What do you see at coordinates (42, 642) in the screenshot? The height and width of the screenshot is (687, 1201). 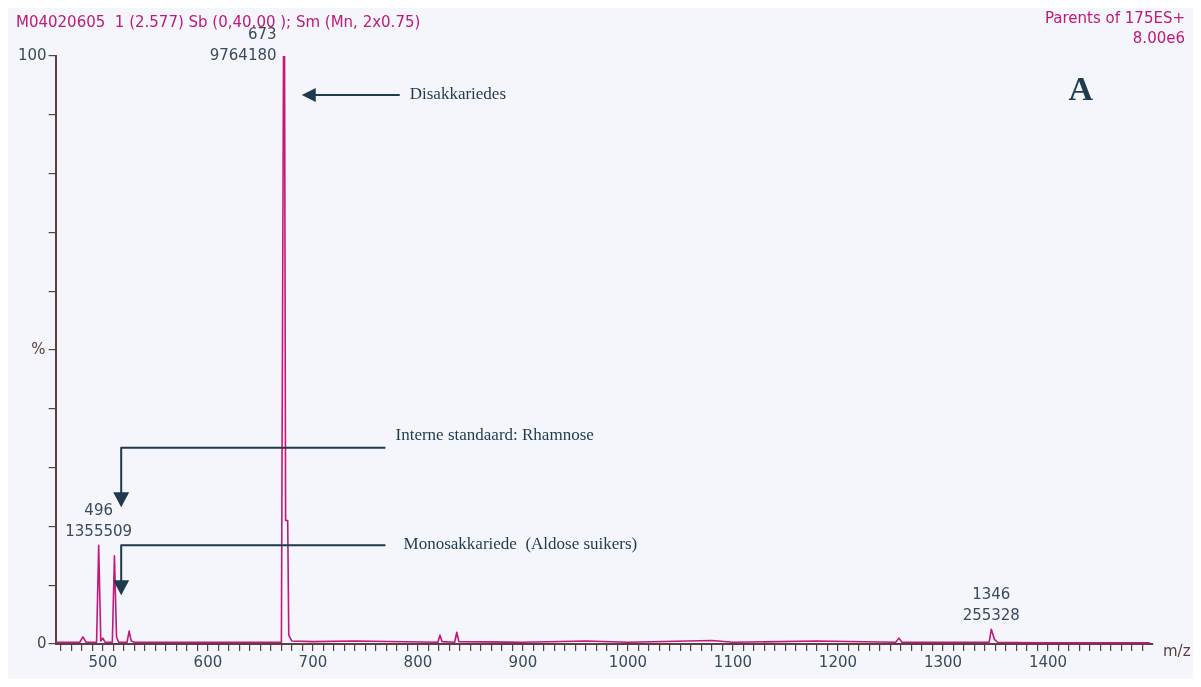 I see `y-tick-label: 0` at bounding box center [42, 642].